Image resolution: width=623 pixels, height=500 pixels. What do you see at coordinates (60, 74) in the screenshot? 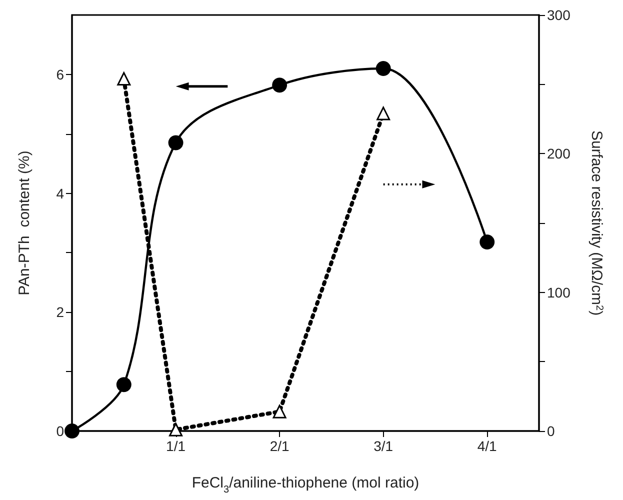
I see `y-tick-label: 6` at bounding box center [60, 74].